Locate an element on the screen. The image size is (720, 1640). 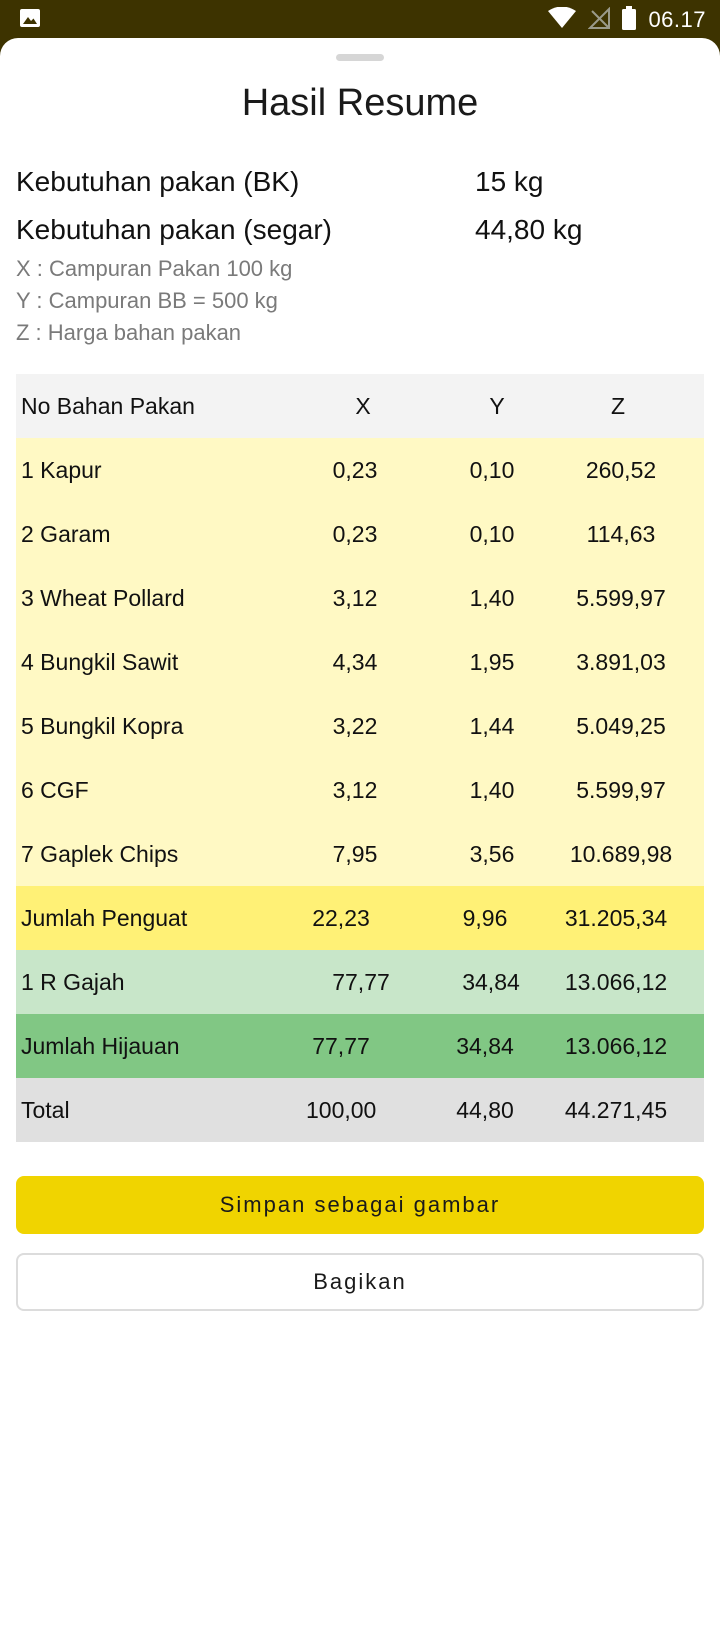
cell-y: 1,44 is located at coordinates (492, 726).